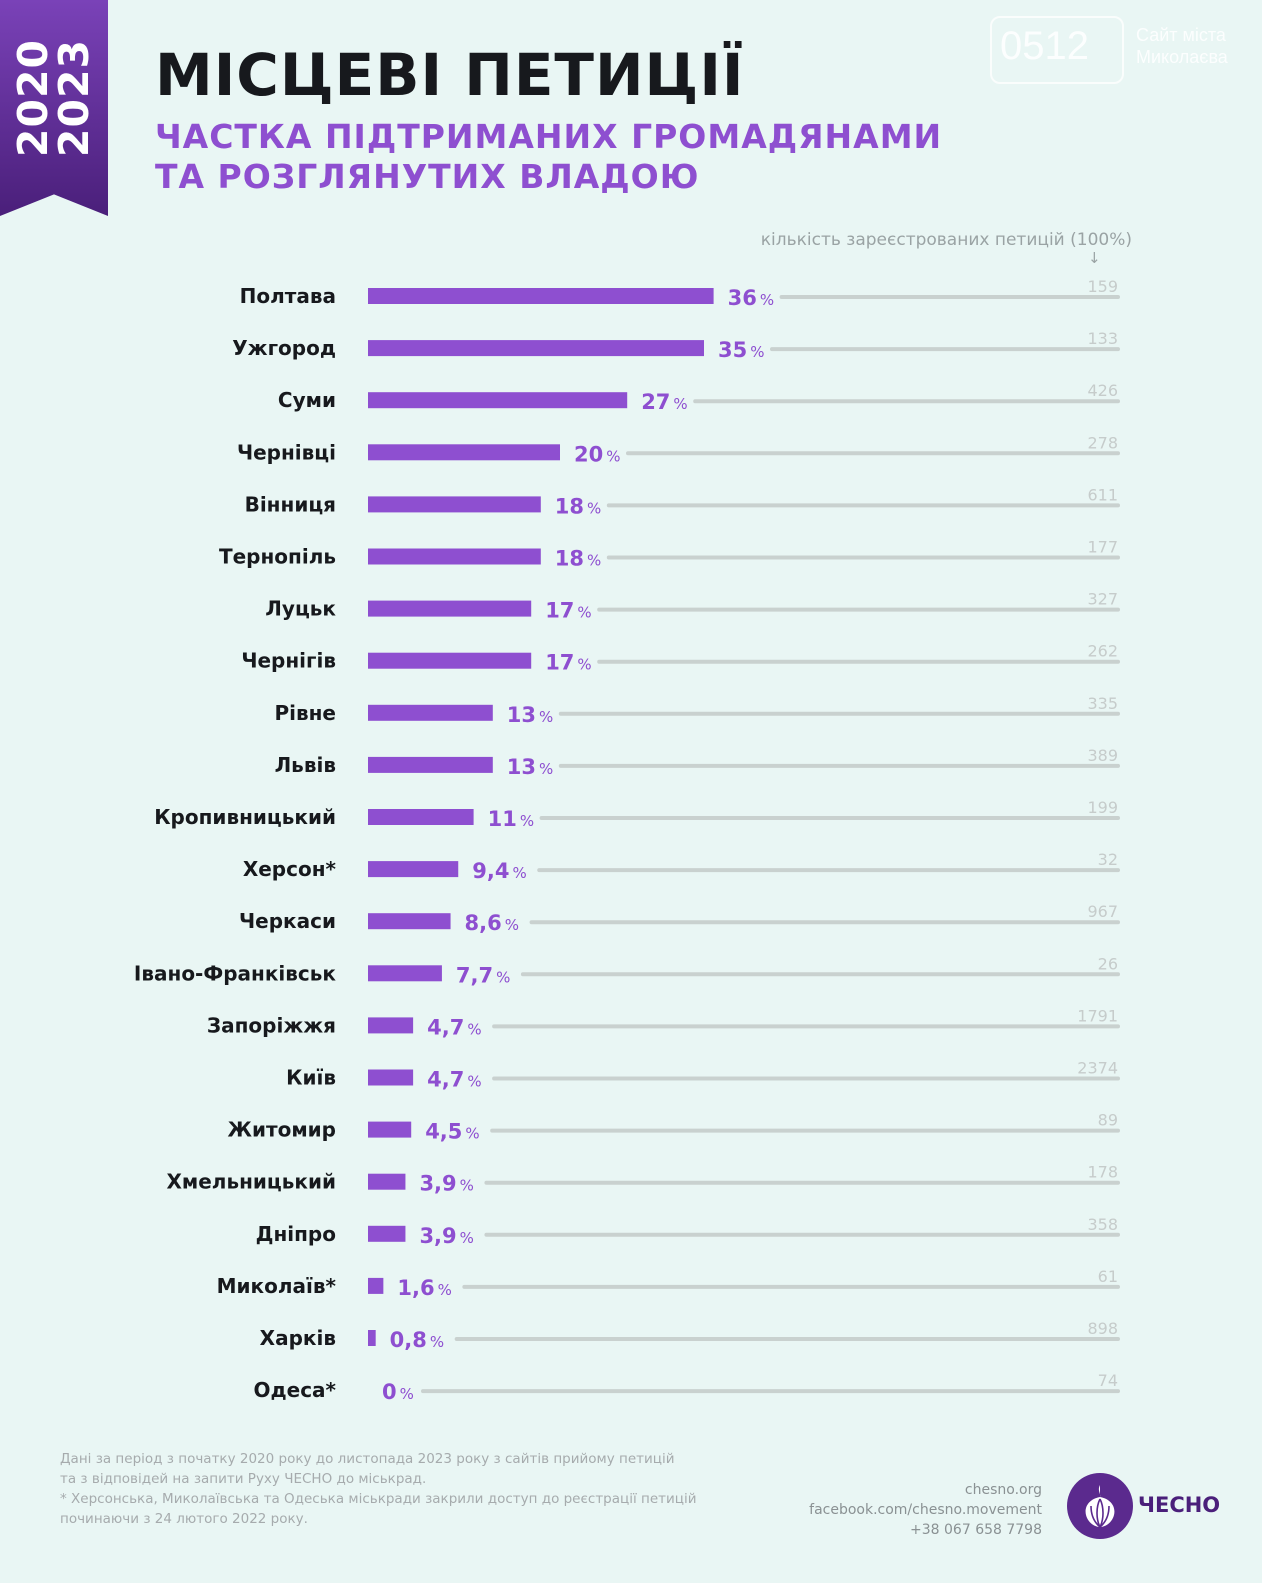 Image resolution: width=1262 pixels, height=1583 pixels. Describe the element at coordinates (290, 504) in the screenshot. I see `category-label: Вінниця` at that location.